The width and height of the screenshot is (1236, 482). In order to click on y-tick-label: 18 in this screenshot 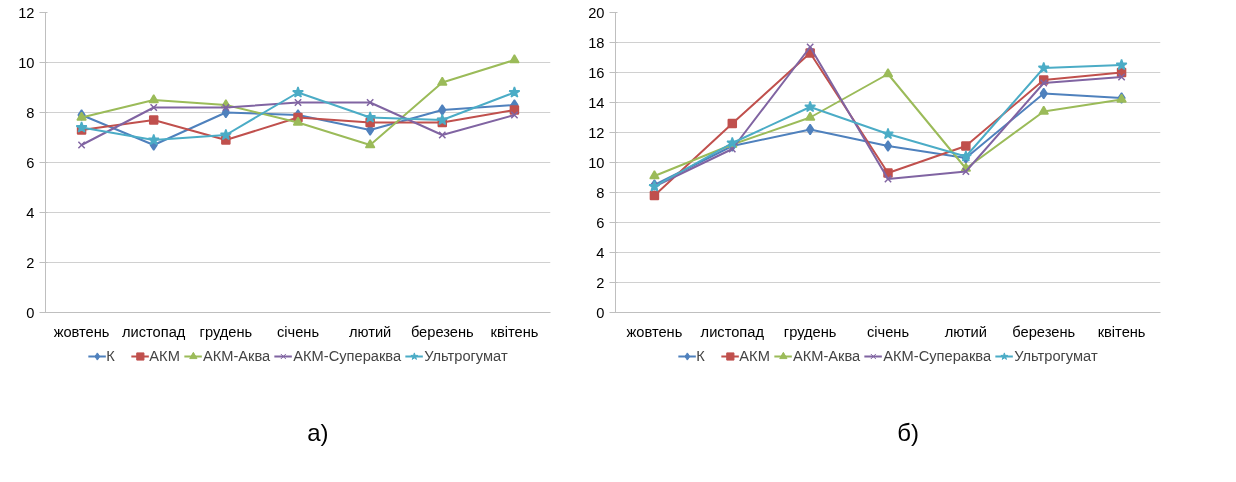, I will do `click(596, 42)`.